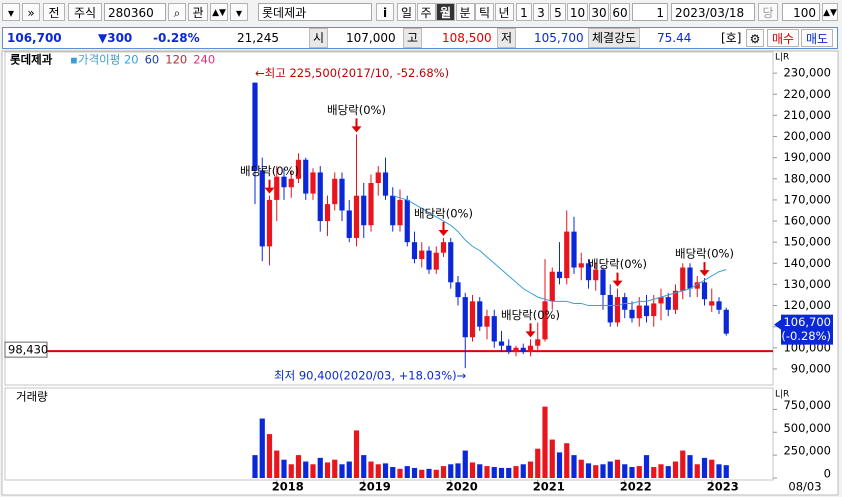  Describe the element at coordinates (269, 190) in the screenshot. I see `dividend-arrow-head` at that location.